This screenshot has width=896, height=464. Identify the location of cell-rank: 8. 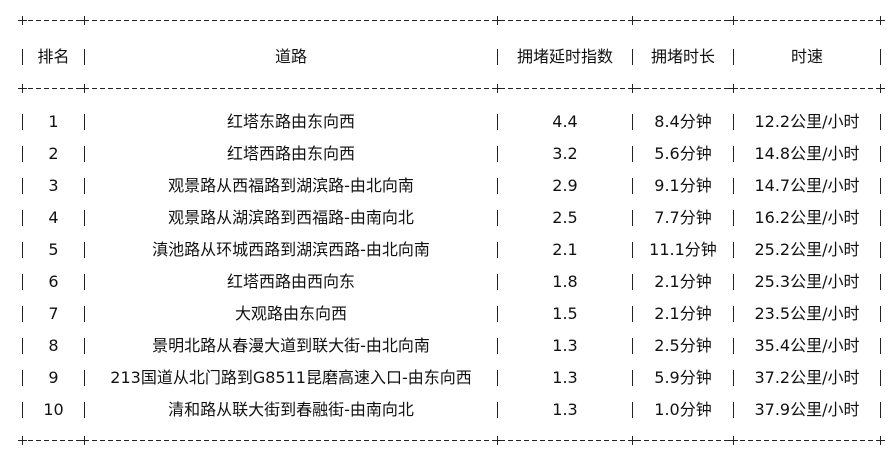
(53, 345).